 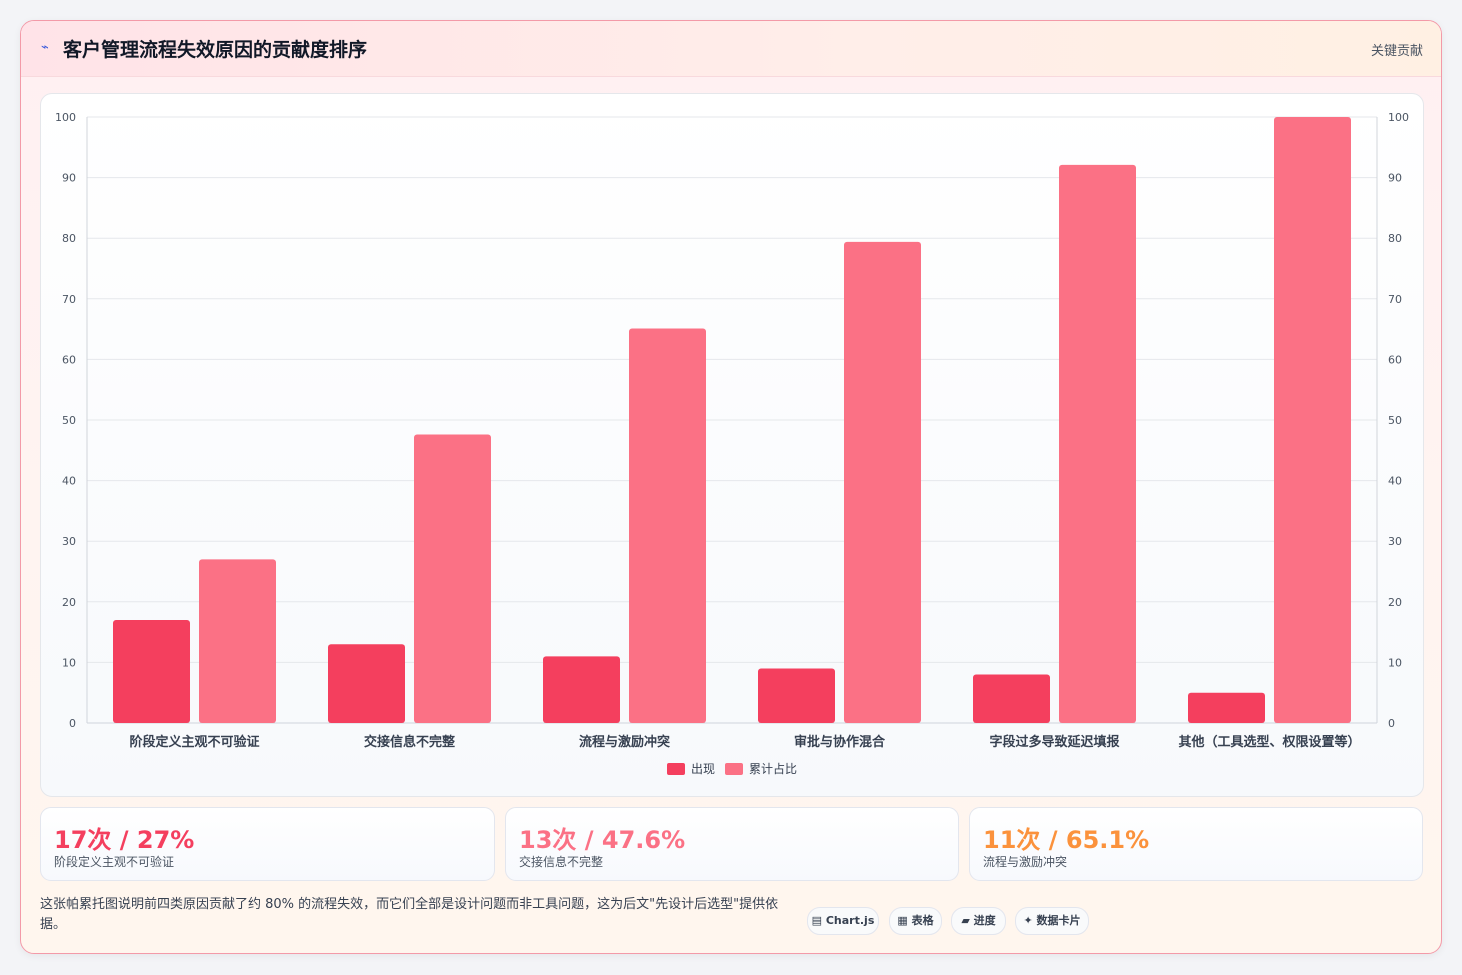 I want to click on tag-label: Chart.js, so click(x=850, y=920).